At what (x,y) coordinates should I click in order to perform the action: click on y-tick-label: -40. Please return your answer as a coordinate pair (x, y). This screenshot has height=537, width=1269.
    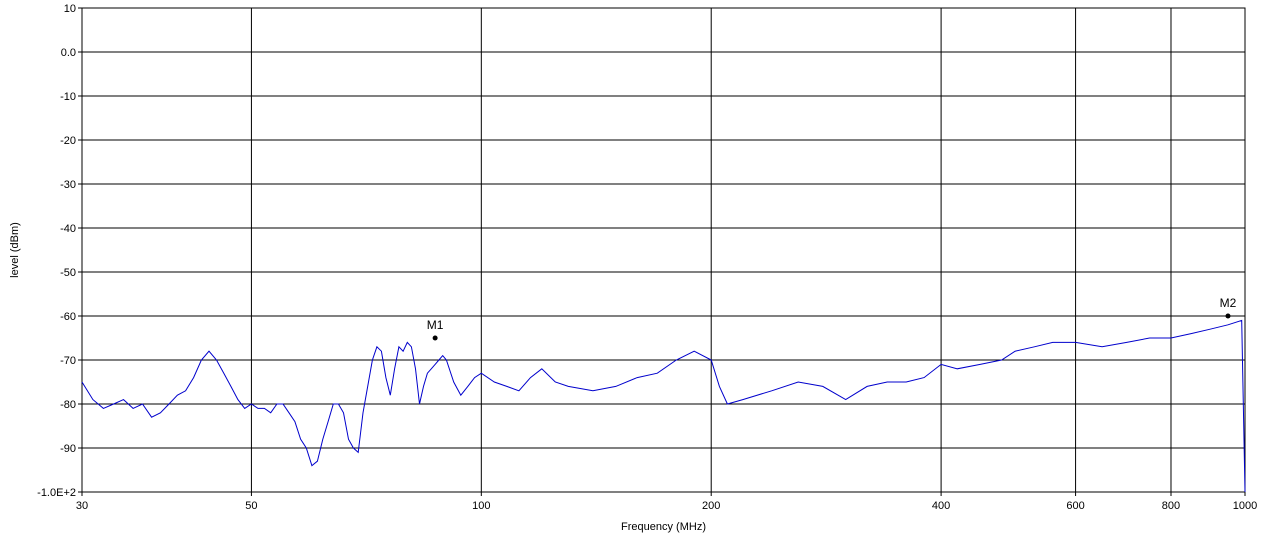
    Looking at the image, I should click on (68, 229).